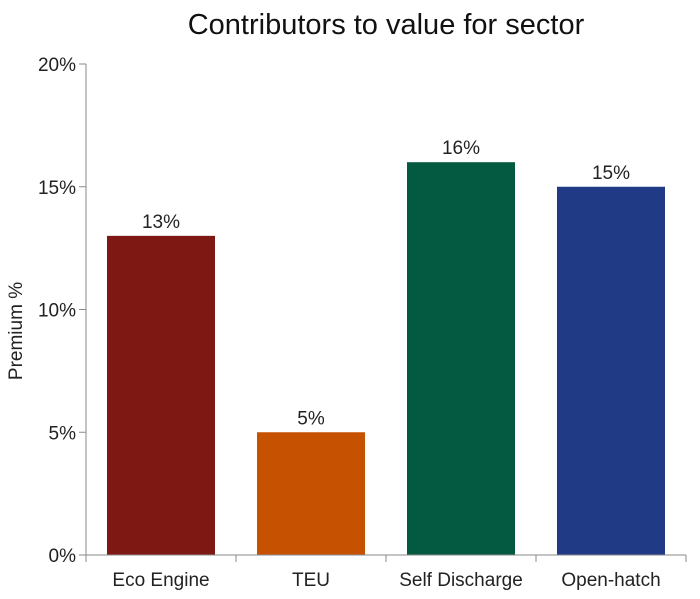  I want to click on x-tick-label: Eco Engine, so click(160, 580).